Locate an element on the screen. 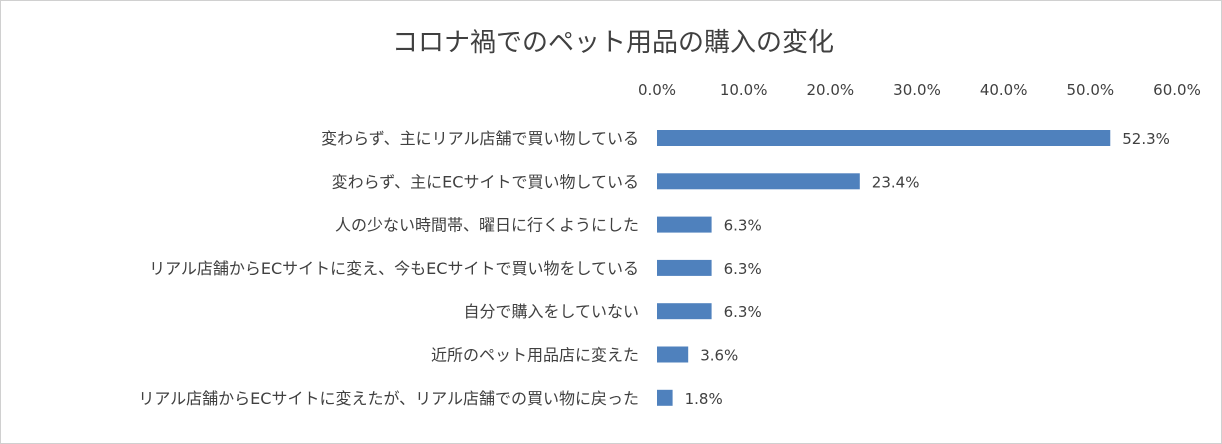 This screenshot has width=1222, height=444. data-label: 1.8% is located at coordinates (704, 399).